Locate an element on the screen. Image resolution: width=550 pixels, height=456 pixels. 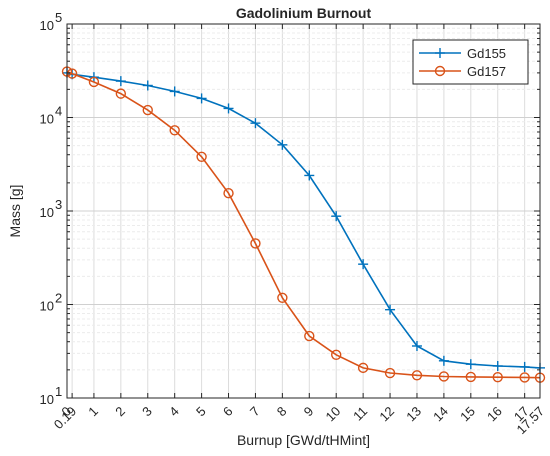
y-axis-title: Mass [g] is located at coordinates (15, 211).